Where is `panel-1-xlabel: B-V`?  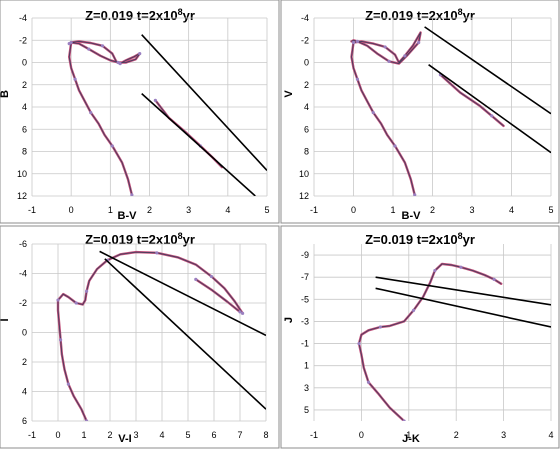
panel-1-xlabel: B-V is located at coordinates (128, 216).